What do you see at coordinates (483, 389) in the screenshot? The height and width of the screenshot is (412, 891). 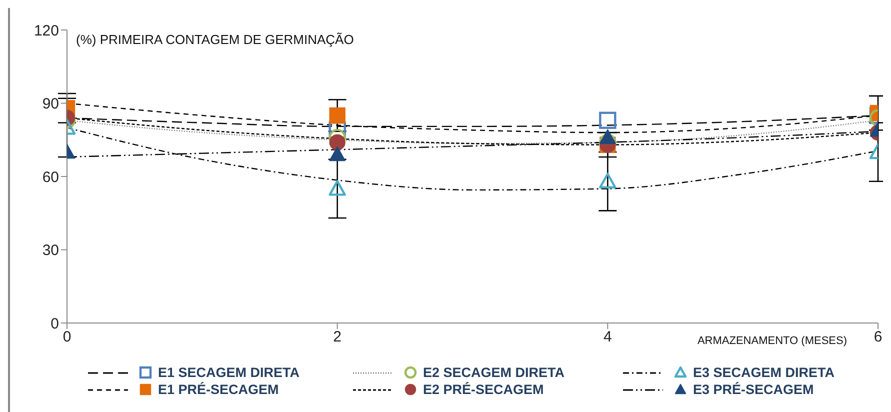 I see `legend-label: E2 PRÉ-SECAGEM` at bounding box center [483, 389].